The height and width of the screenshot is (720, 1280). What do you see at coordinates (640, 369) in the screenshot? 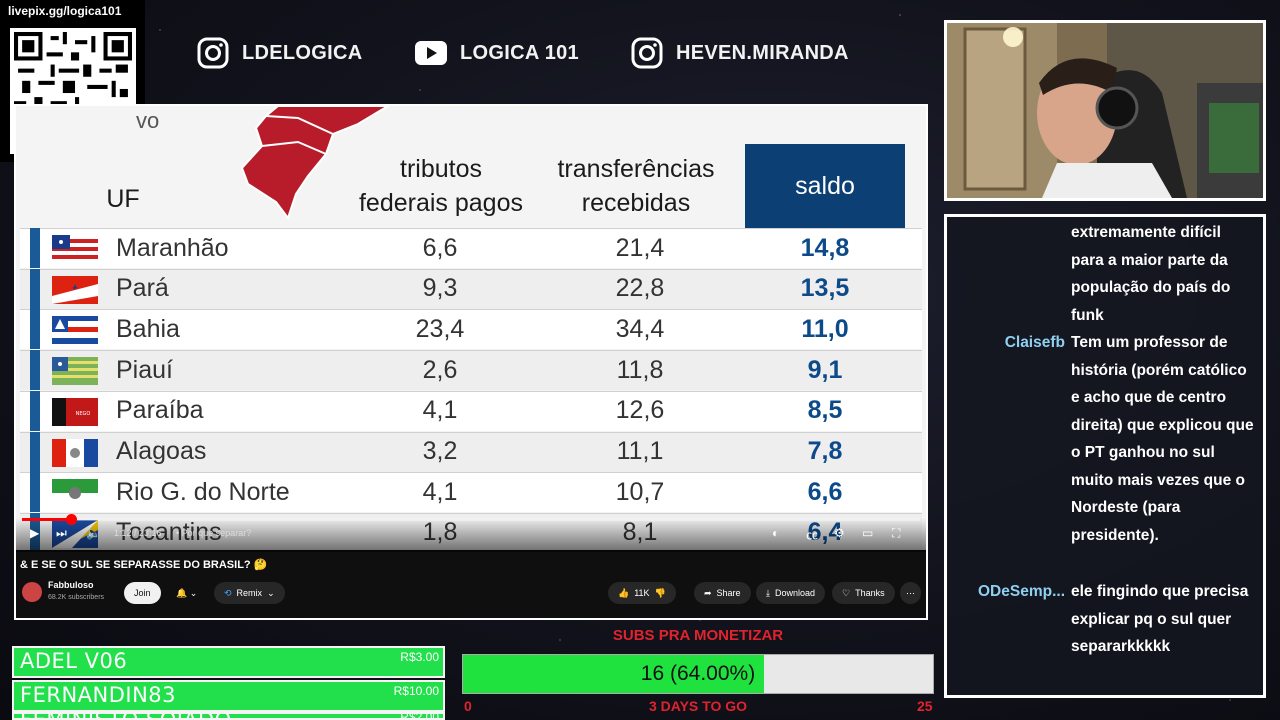
I see `cell-transfers-received: 11,8` at bounding box center [640, 369].